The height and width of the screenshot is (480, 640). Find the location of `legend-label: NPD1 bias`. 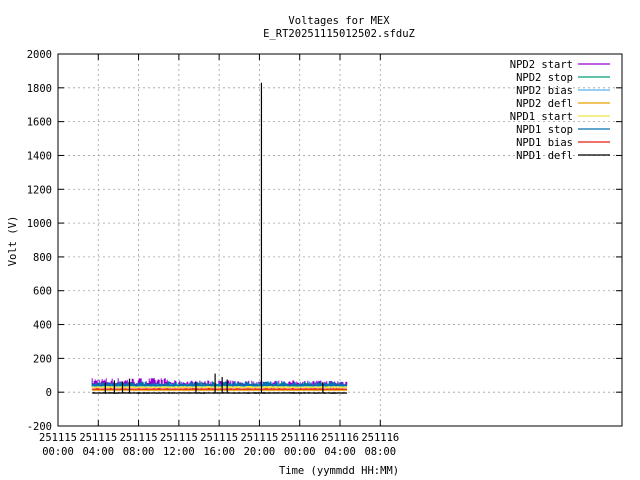

legend-label: NPD1 bias is located at coordinates (544, 143).